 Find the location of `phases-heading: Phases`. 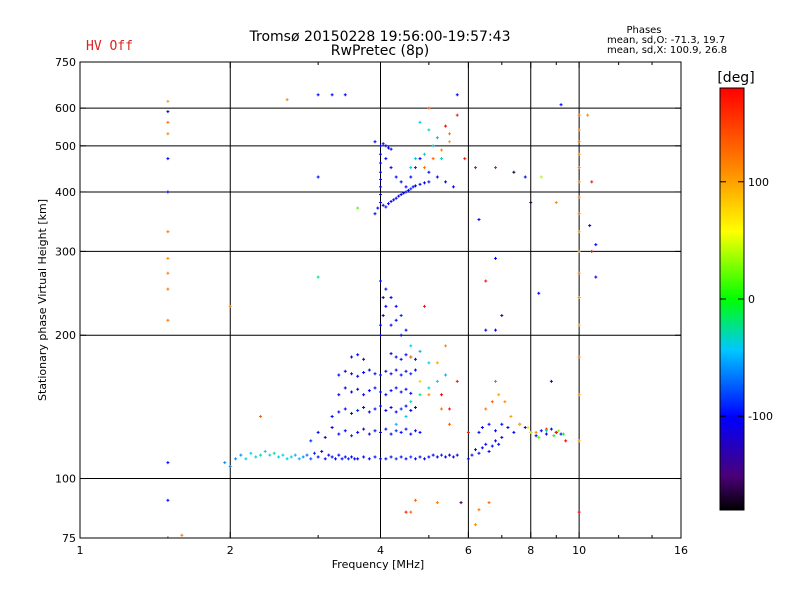

phases-heading: Phases is located at coordinates (643, 30).